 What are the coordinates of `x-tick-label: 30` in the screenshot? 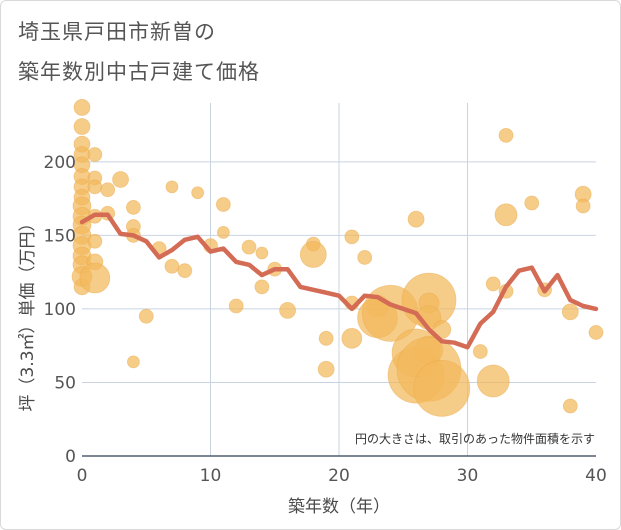 It's located at (468, 476).